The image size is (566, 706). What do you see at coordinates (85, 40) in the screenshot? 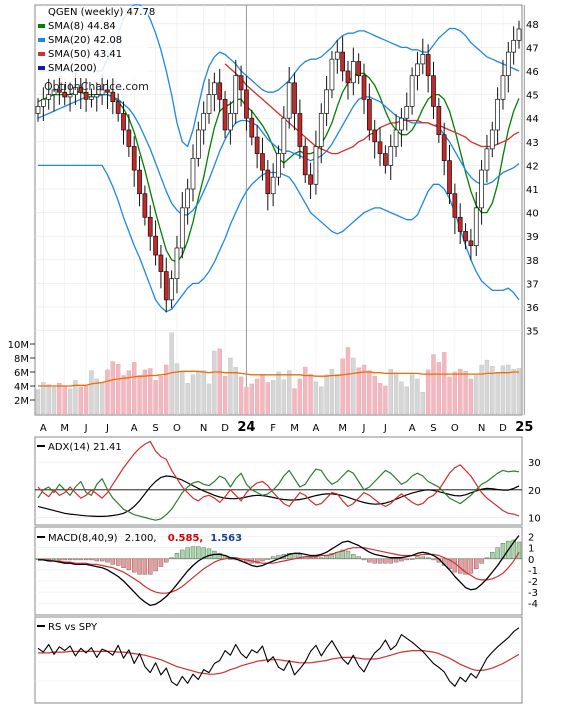
I see `legend-entry: SMA(20) 42.08` at bounding box center [85, 40].